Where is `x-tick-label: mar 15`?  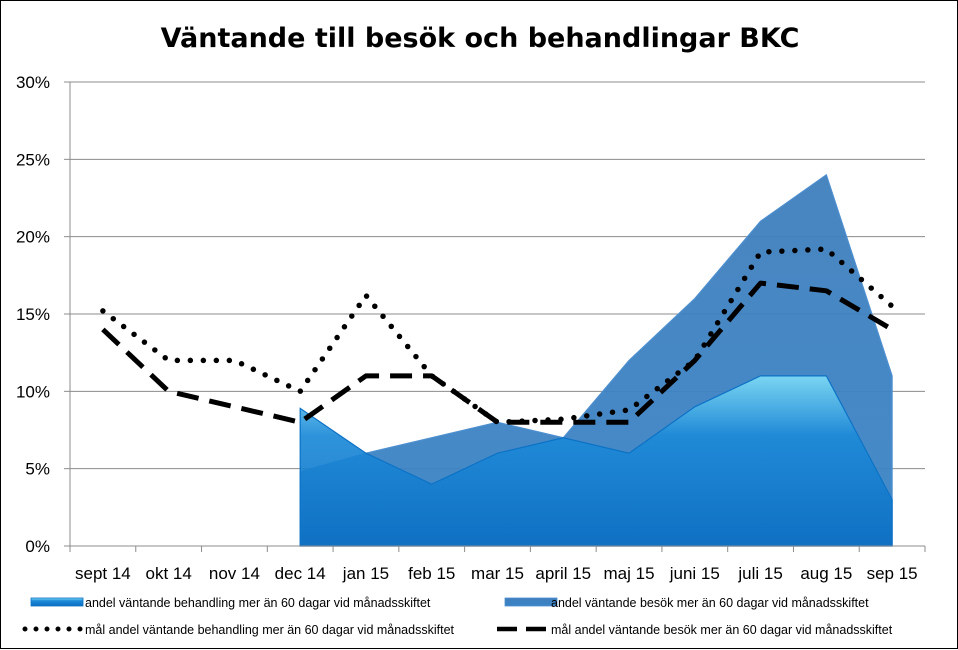
x-tick-label: mar 15 is located at coordinates (497, 573).